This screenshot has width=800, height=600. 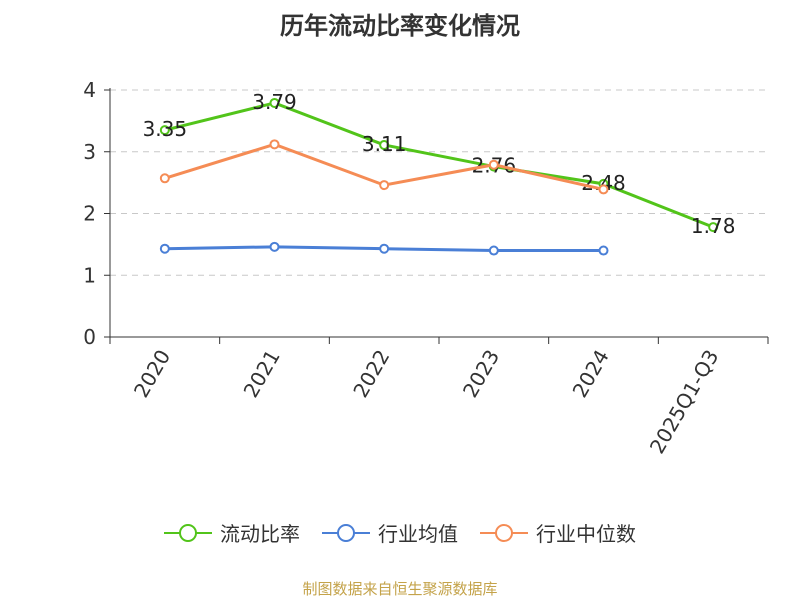 I want to click on y-tick-label-4: 4, so click(x=89, y=90).